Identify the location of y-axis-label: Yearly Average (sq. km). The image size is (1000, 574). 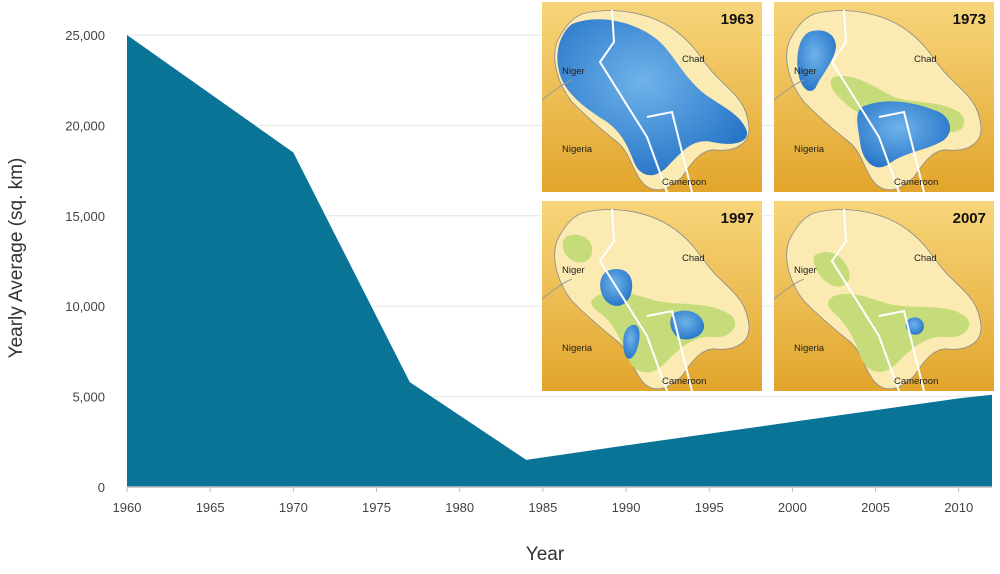
(16, 258).